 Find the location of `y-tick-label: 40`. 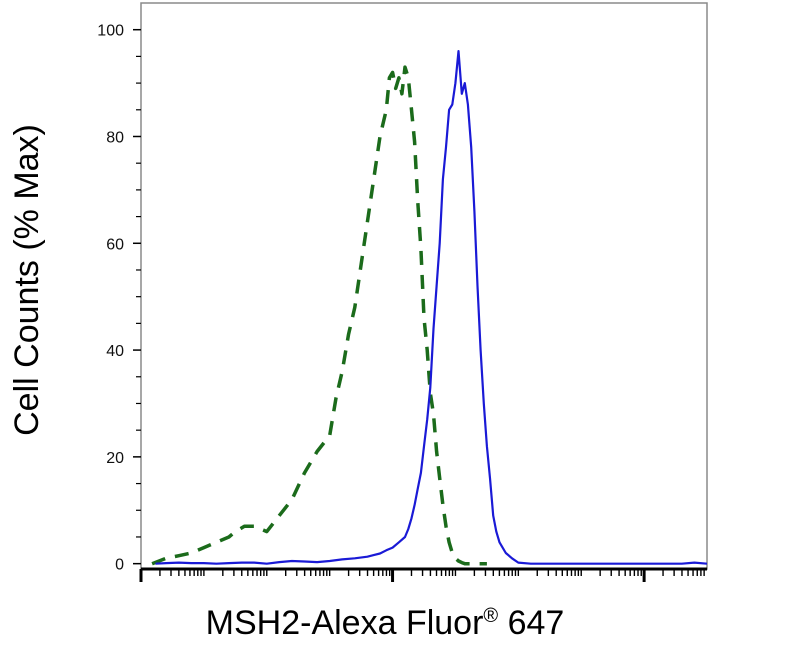

y-tick-label: 40 is located at coordinates (115, 351).